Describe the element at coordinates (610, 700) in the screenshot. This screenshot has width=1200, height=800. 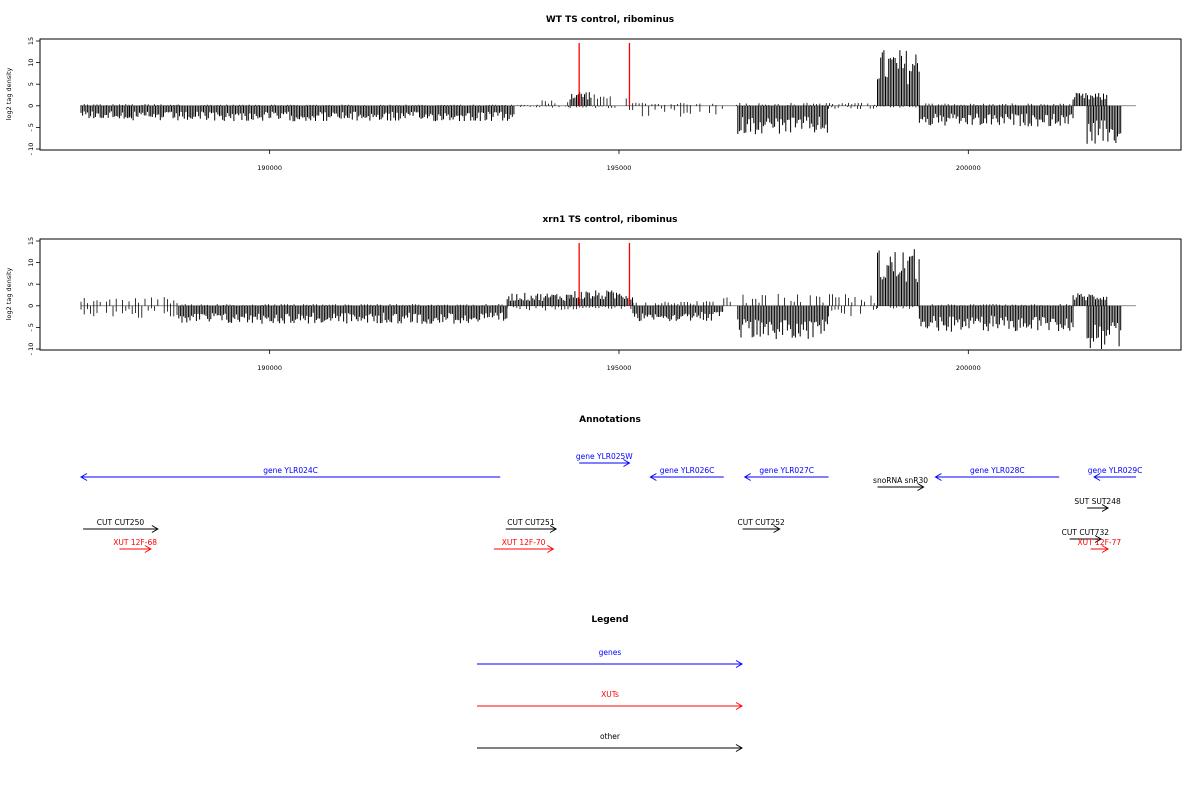
I see `legend-items: genes XUTs other` at that location.